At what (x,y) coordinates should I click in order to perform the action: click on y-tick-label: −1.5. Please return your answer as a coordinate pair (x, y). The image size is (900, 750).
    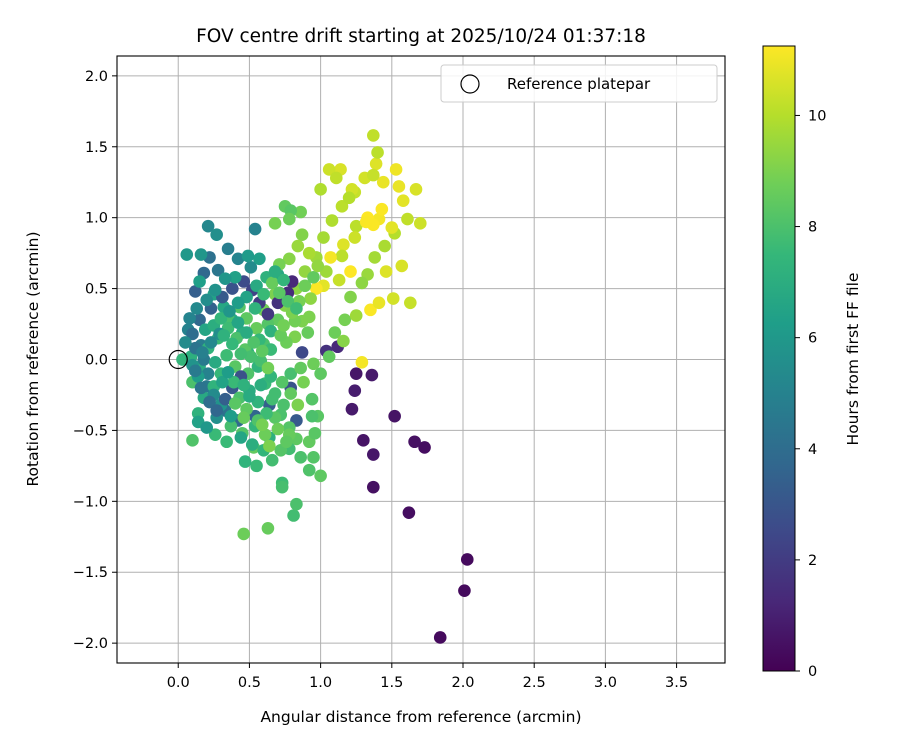
    Looking at the image, I should click on (90, 573).